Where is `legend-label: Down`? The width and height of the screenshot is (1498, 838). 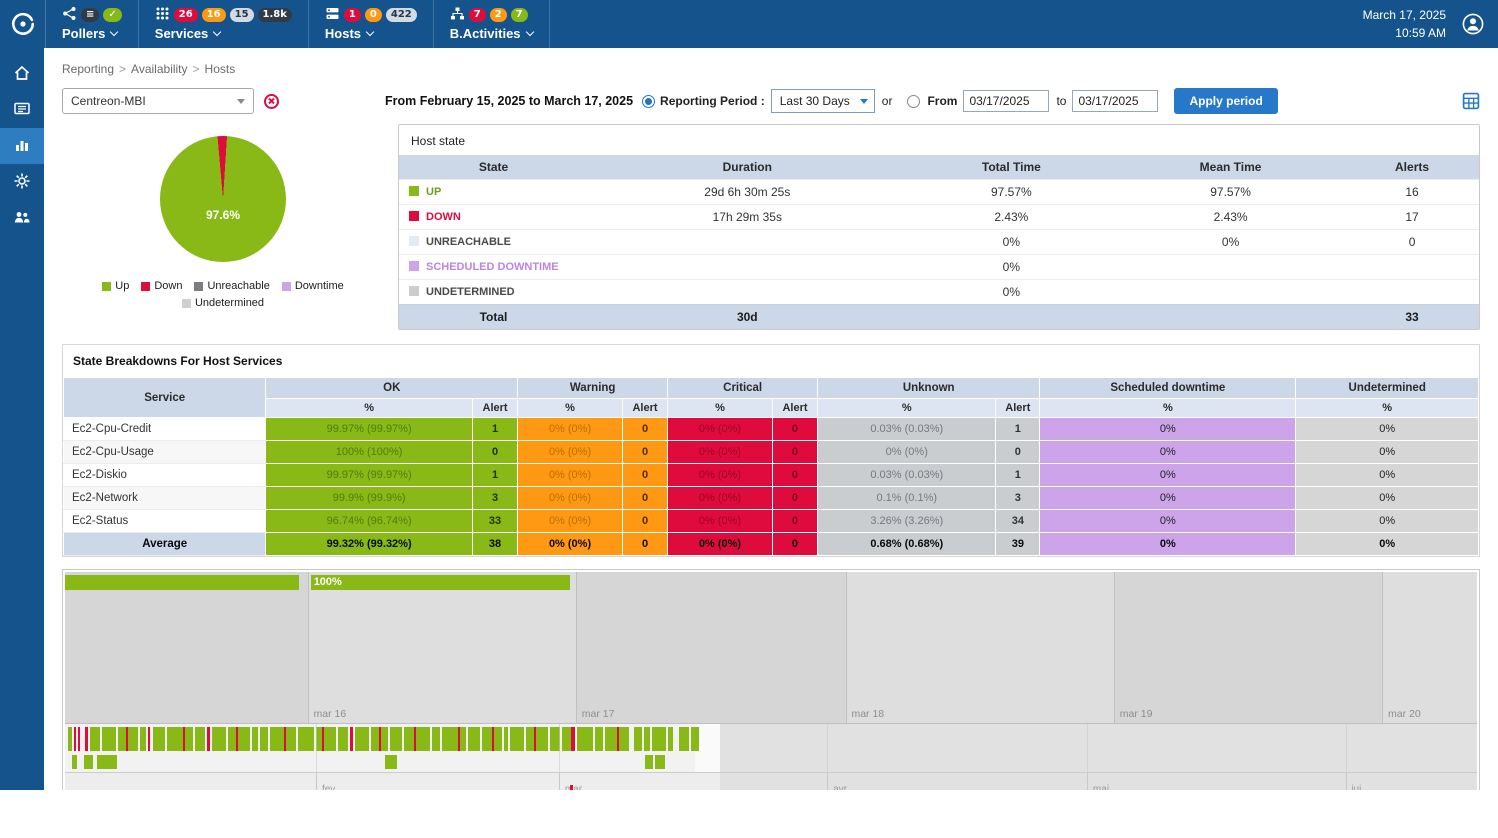 legend-label: Down is located at coordinates (168, 286).